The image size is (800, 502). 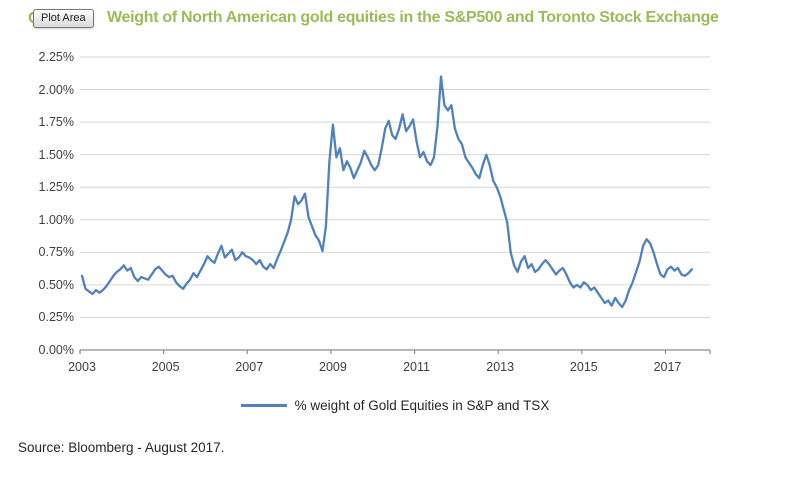 I want to click on legend-label: % weight of Gold Equities in S&P and TSX, so click(x=422, y=405).